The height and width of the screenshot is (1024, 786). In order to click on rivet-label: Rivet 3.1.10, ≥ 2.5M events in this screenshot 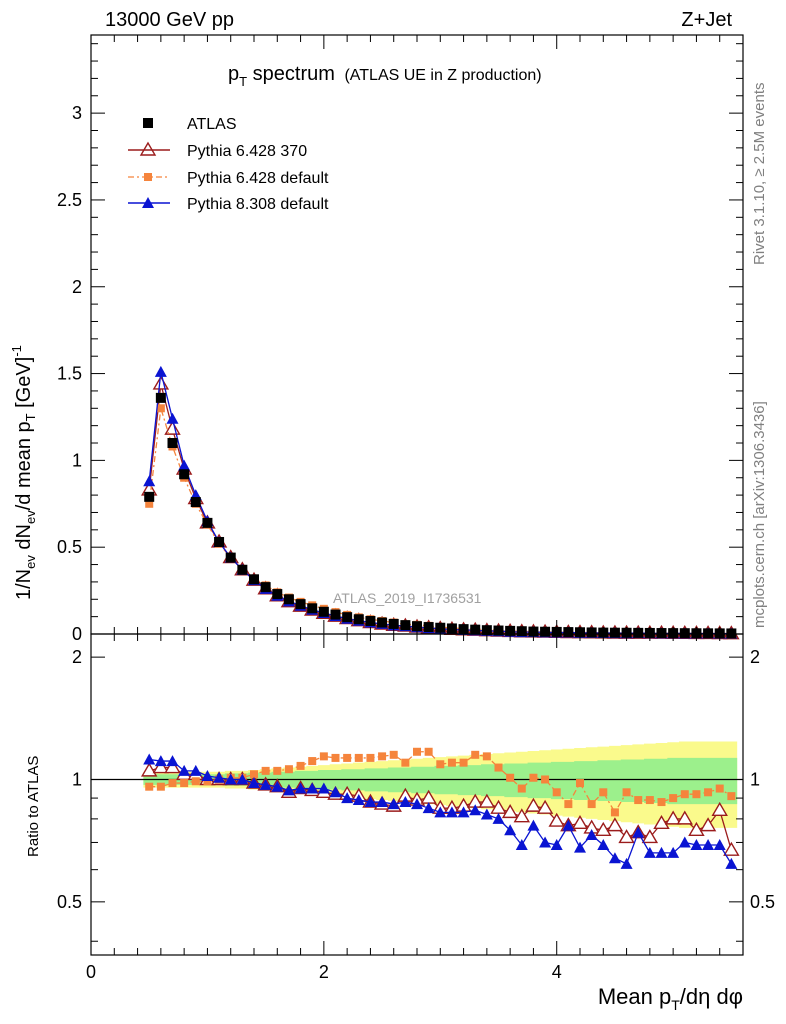, I will do `click(759, 174)`.